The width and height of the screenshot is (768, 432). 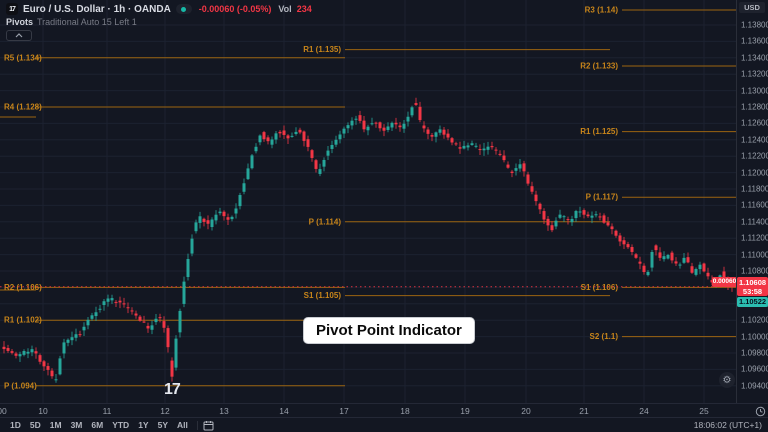 What do you see at coordinates (20, 385) in the screenshot?
I see `pivot-label: P (1.094)` at bounding box center [20, 385].